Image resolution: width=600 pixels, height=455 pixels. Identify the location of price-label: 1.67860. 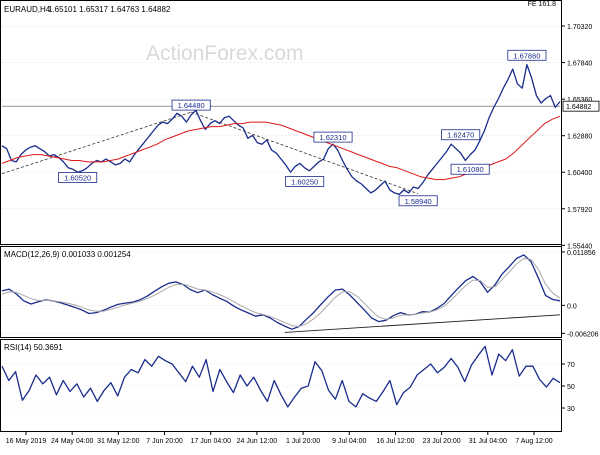
(526, 55).